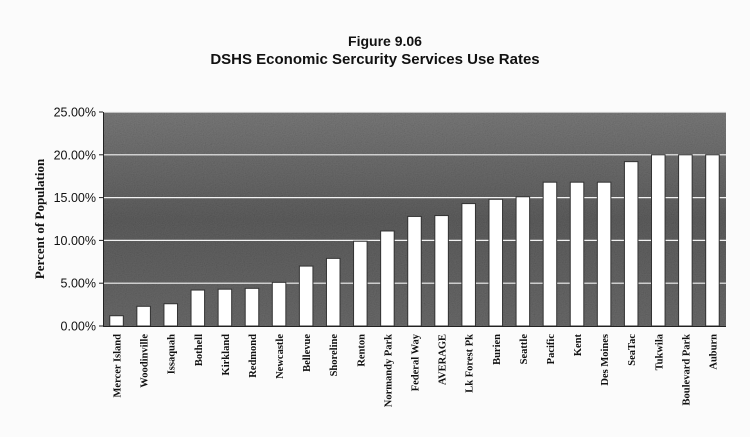  What do you see at coordinates (443, 359) in the screenshot?
I see `x-tick-label: AVERAGE` at bounding box center [443, 359].